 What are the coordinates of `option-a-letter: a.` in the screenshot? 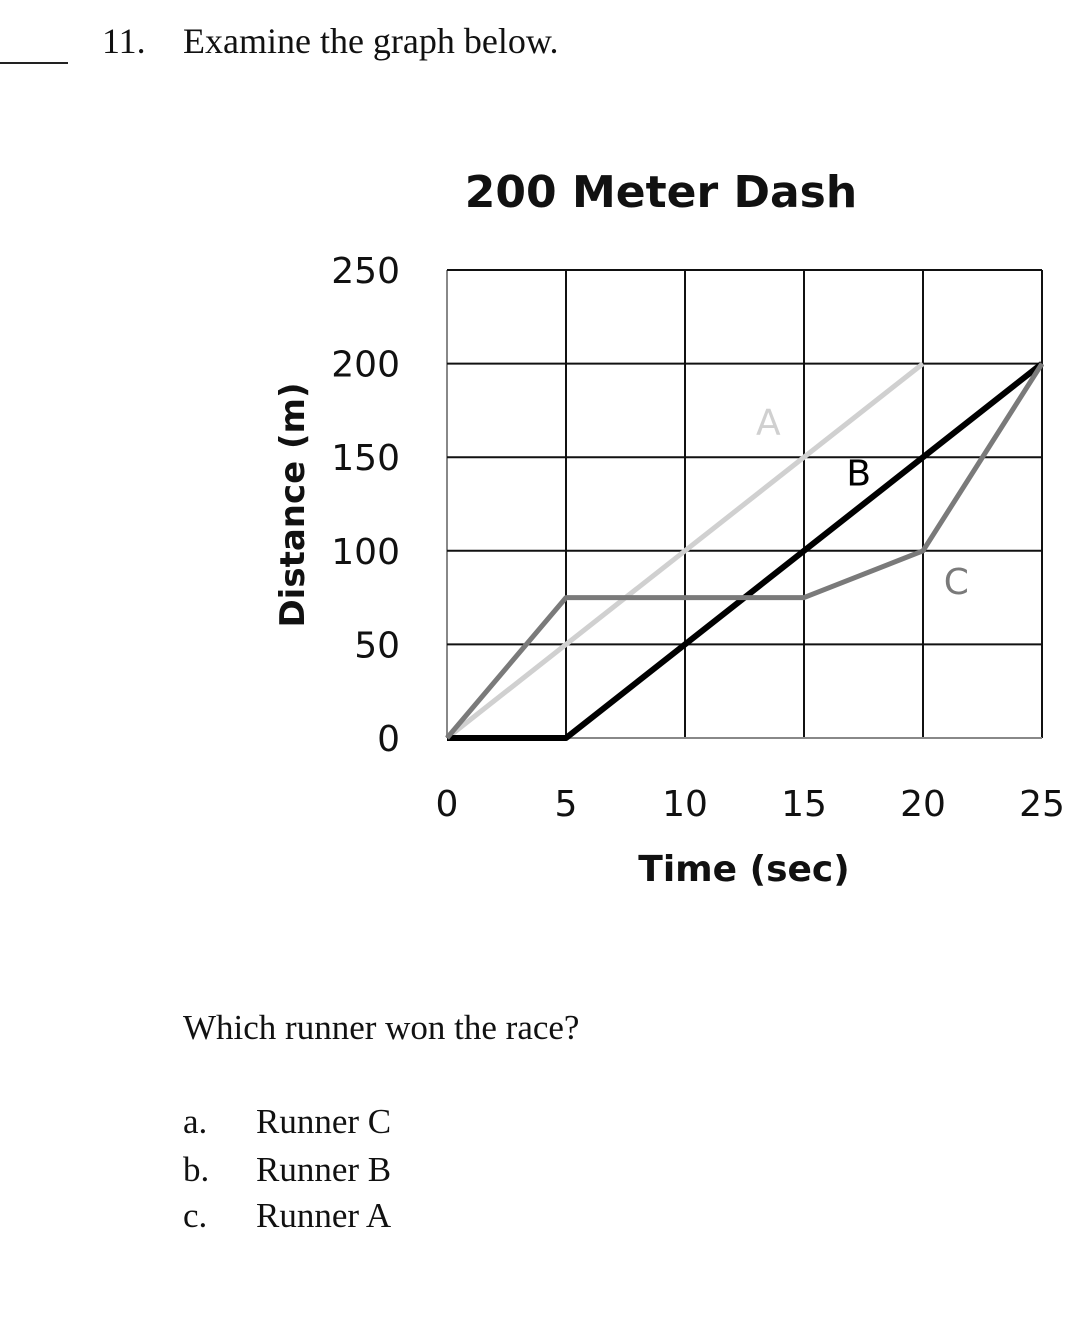 It's located at (195, 1121).